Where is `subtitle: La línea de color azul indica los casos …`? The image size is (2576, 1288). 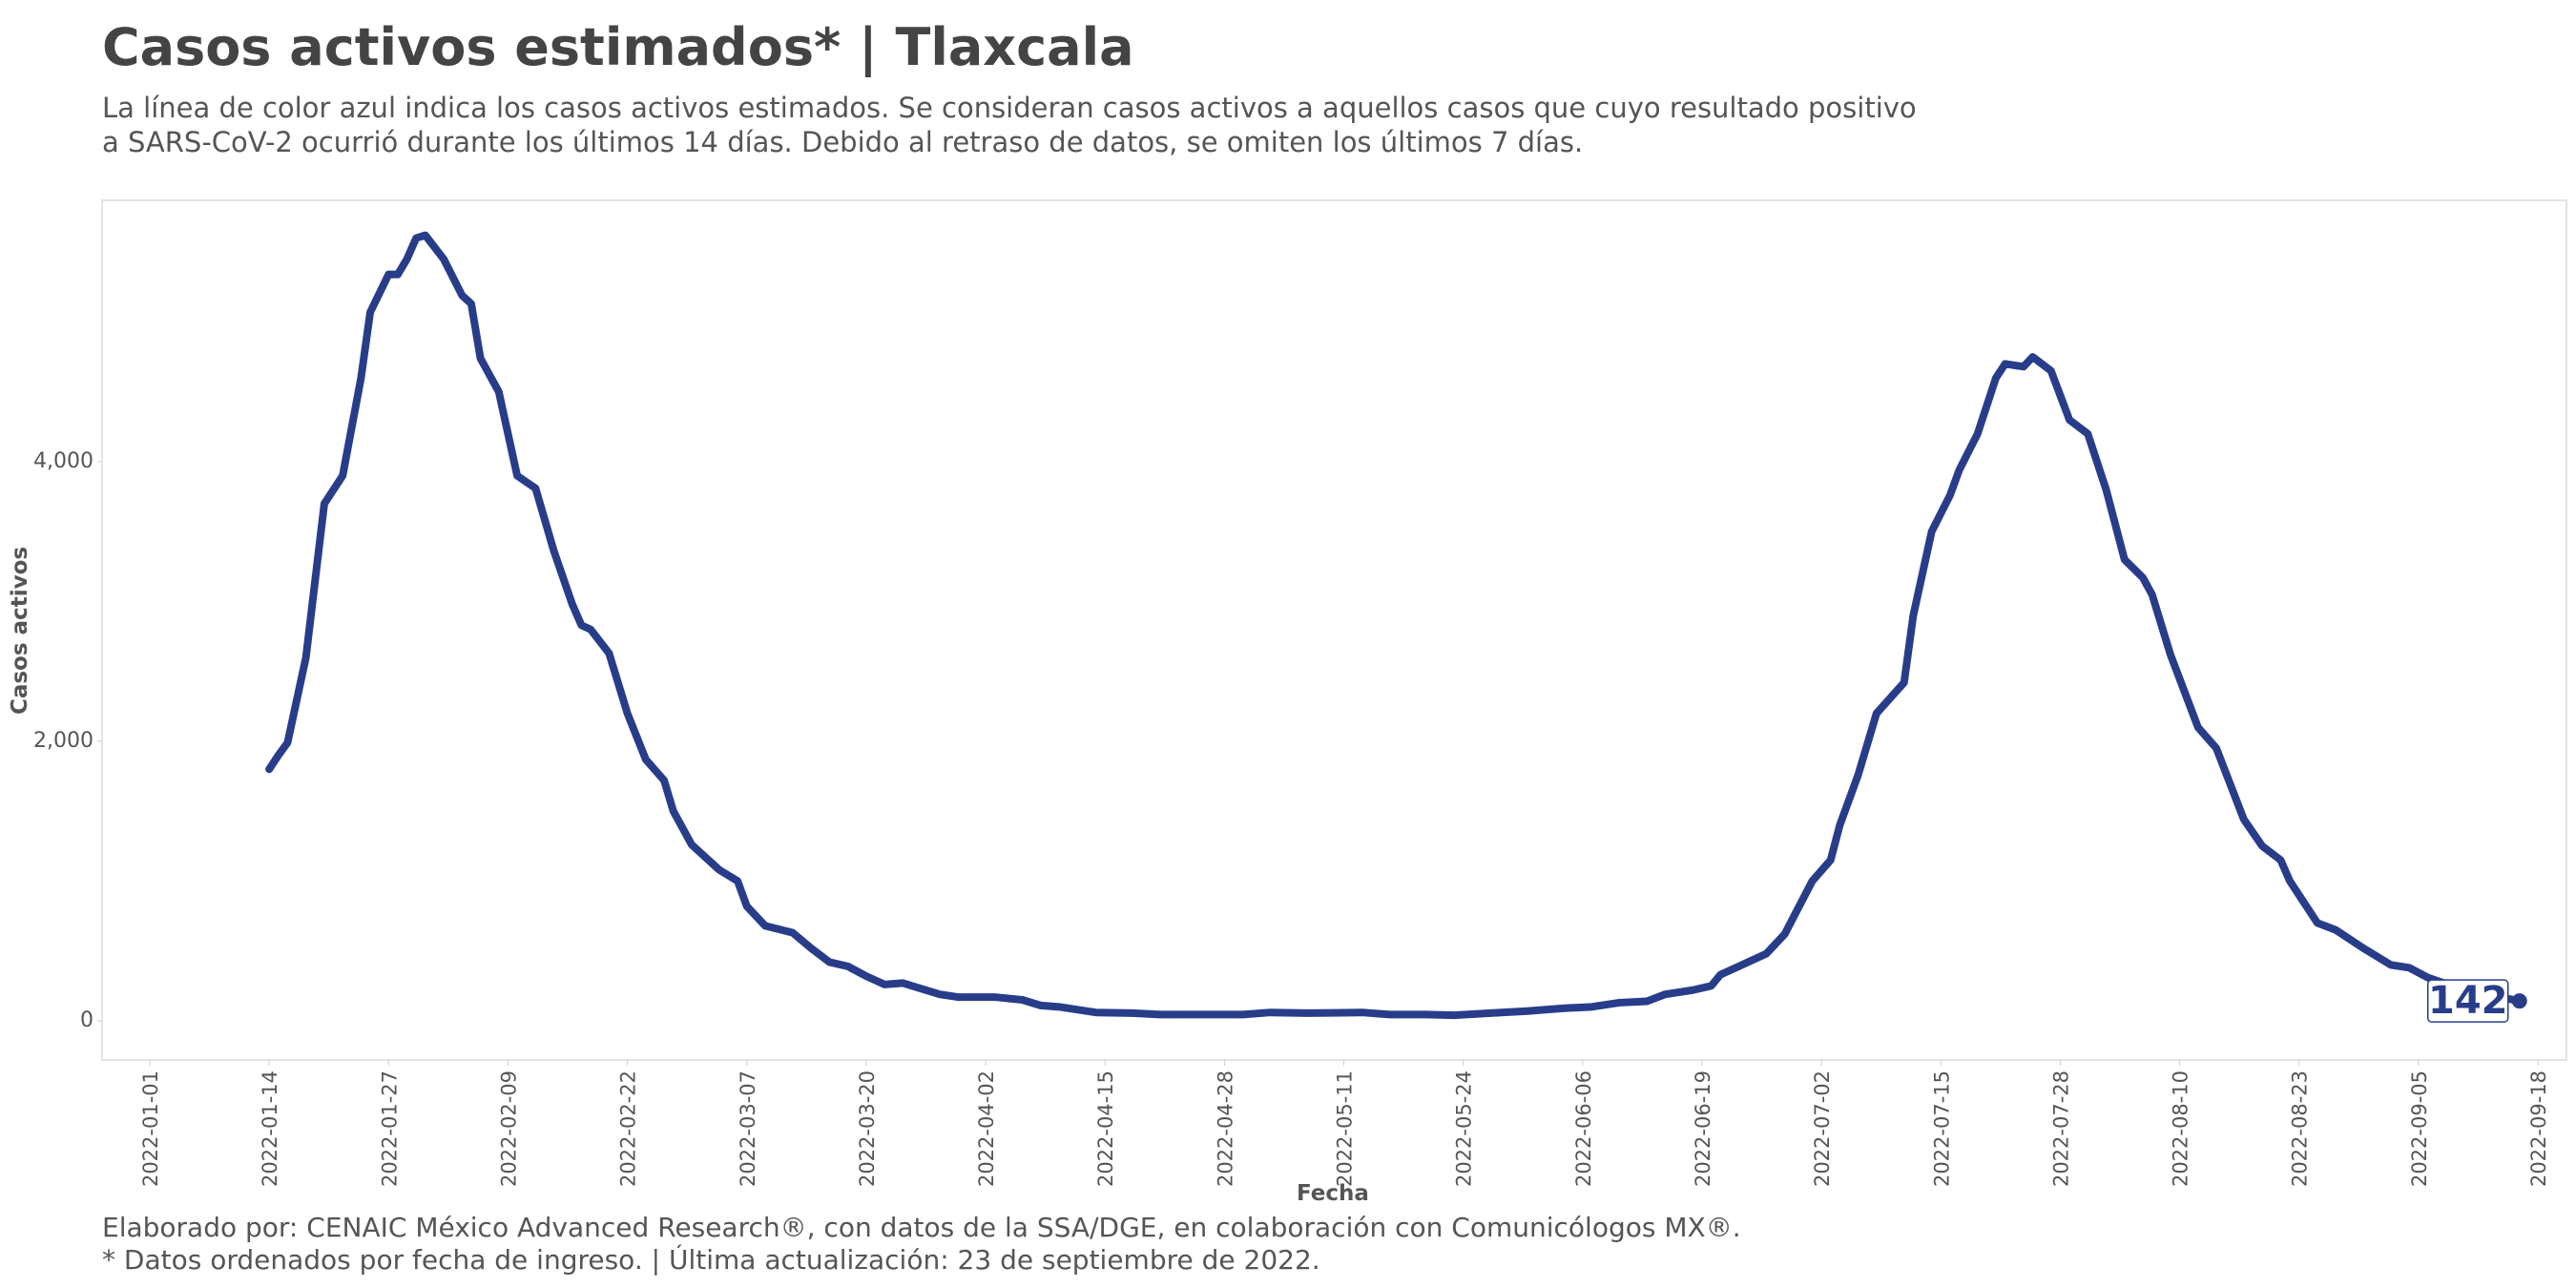
subtitle: La línea de color azul indica los casos … is located at coordinates (1009, 108).